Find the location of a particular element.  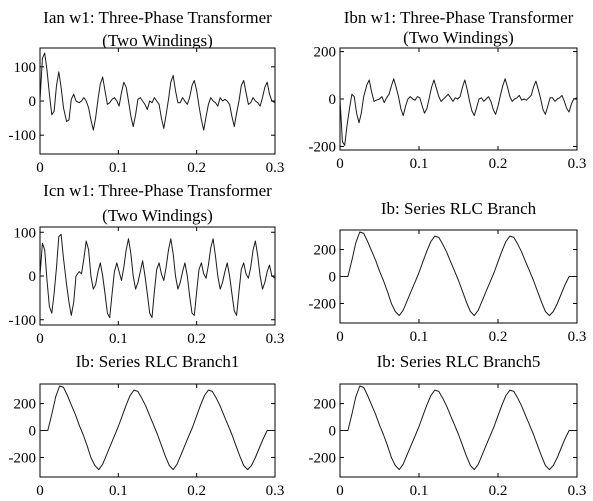

subplot-title: Ibn w1: Three-Phase Transformer is located at coordinates (459, 17).